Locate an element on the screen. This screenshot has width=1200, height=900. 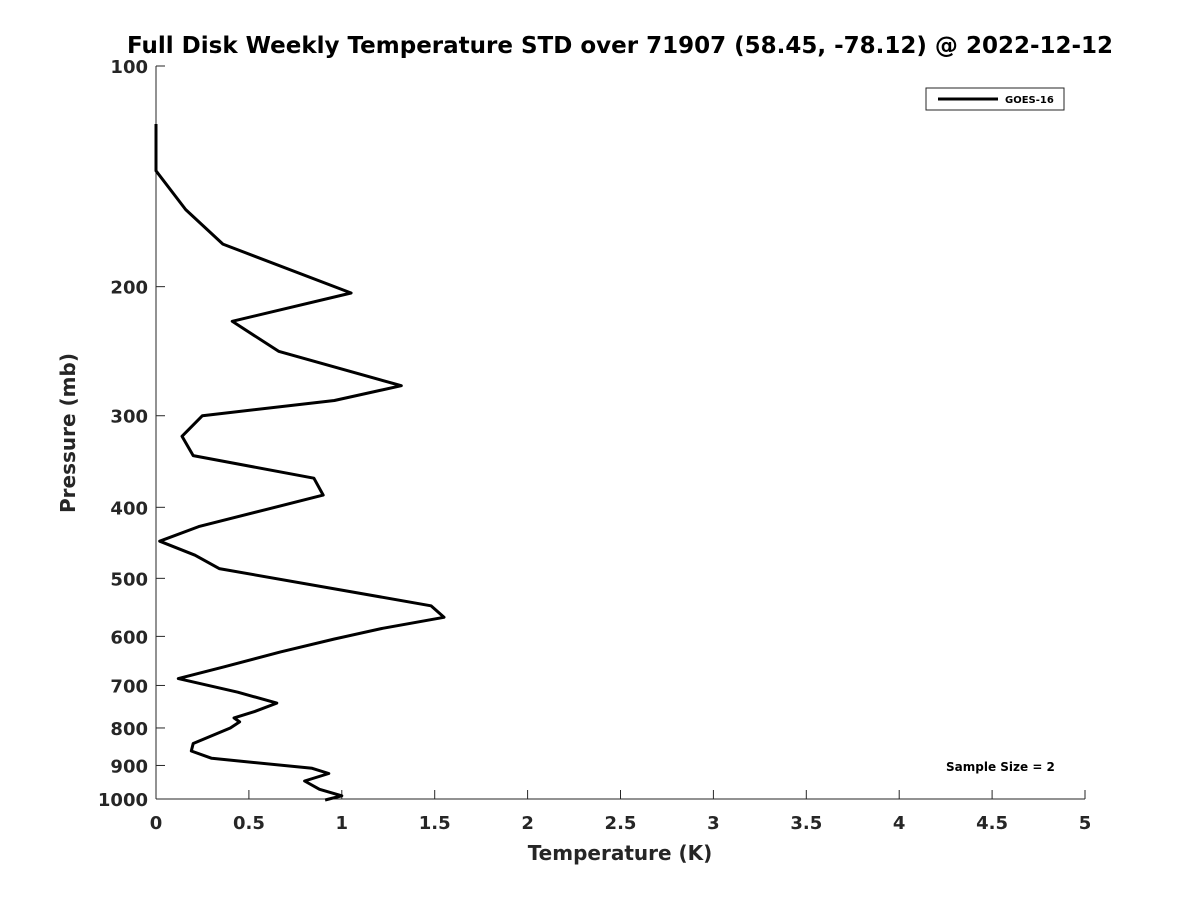
y-tick-label: 200 is located at coordinates (129, 288).